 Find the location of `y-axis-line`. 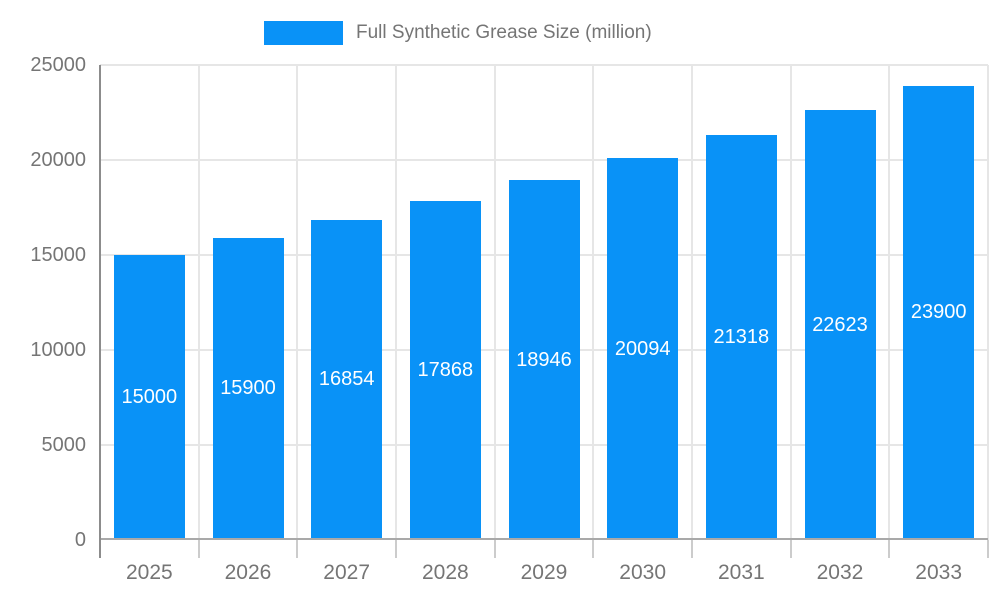

y-axis-line is located at coordinates (100, 311).